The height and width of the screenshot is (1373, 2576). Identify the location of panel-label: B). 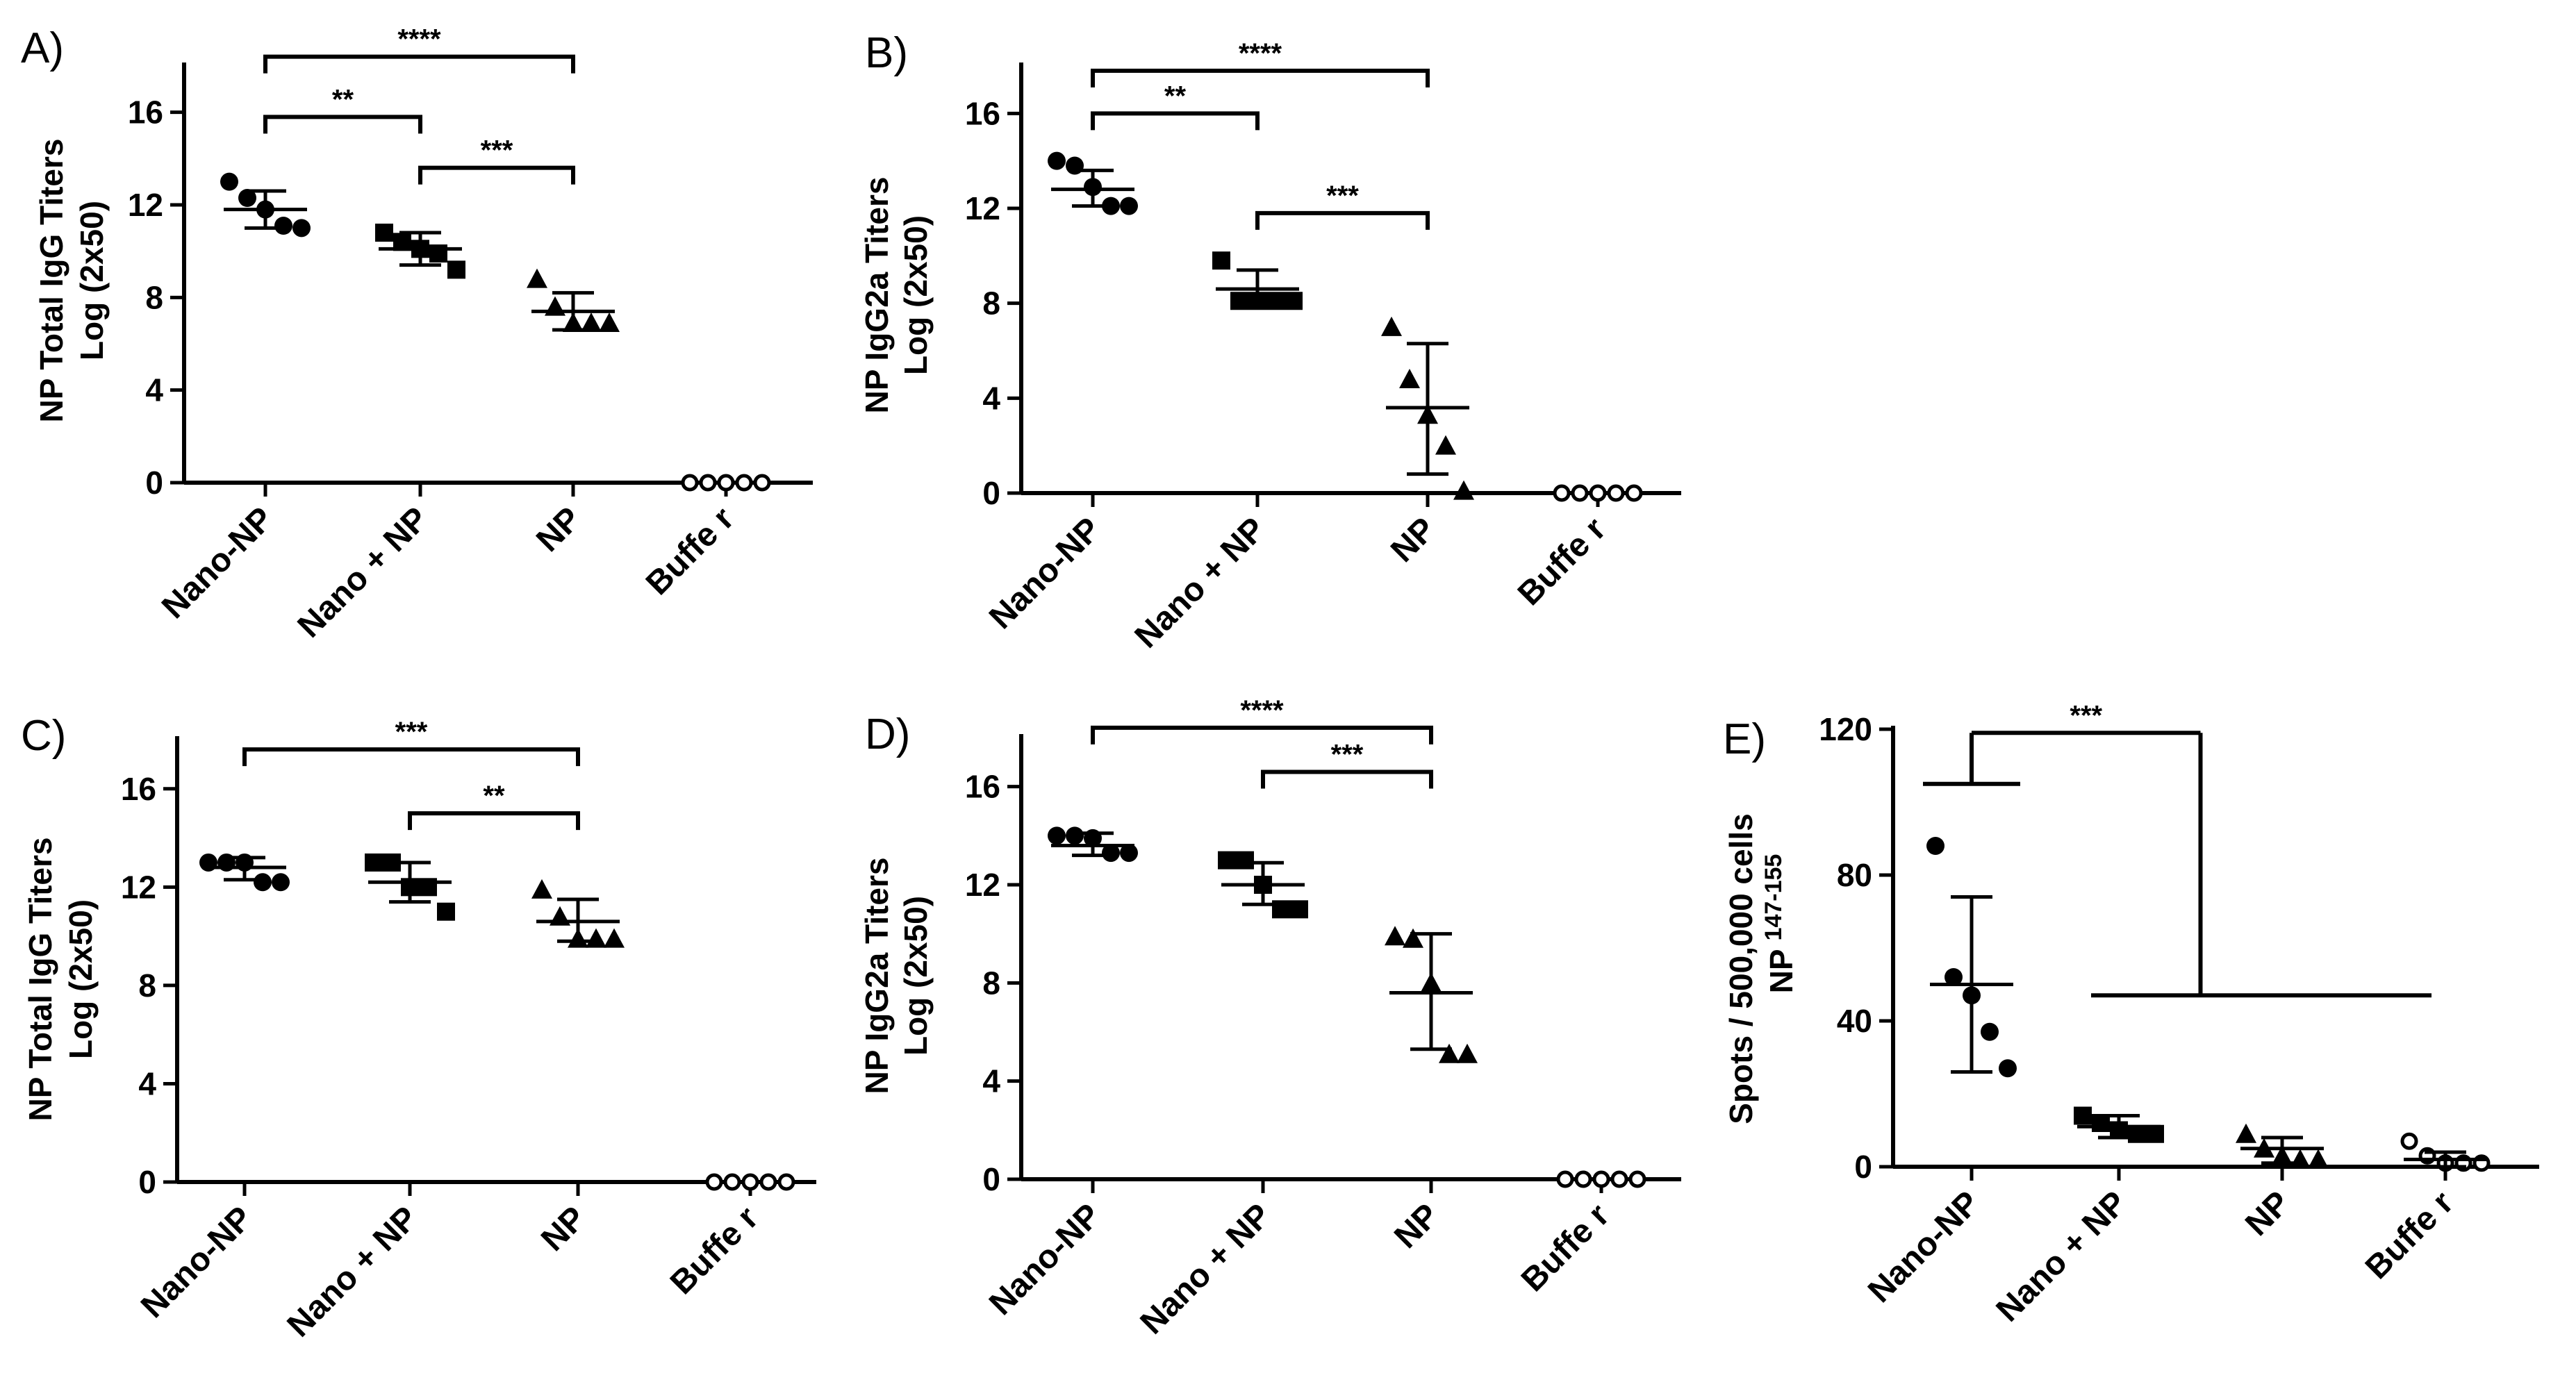
(886, 53).